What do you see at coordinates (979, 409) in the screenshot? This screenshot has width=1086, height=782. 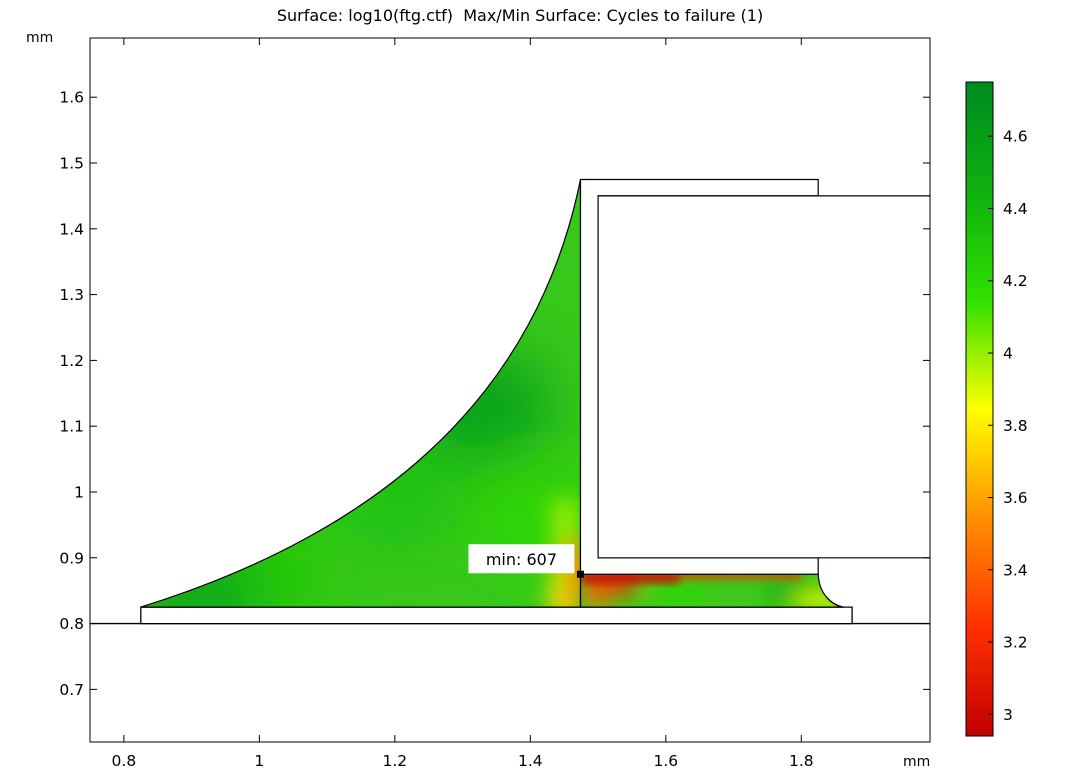 I see `colorbar` at bounding box center [979, 409].